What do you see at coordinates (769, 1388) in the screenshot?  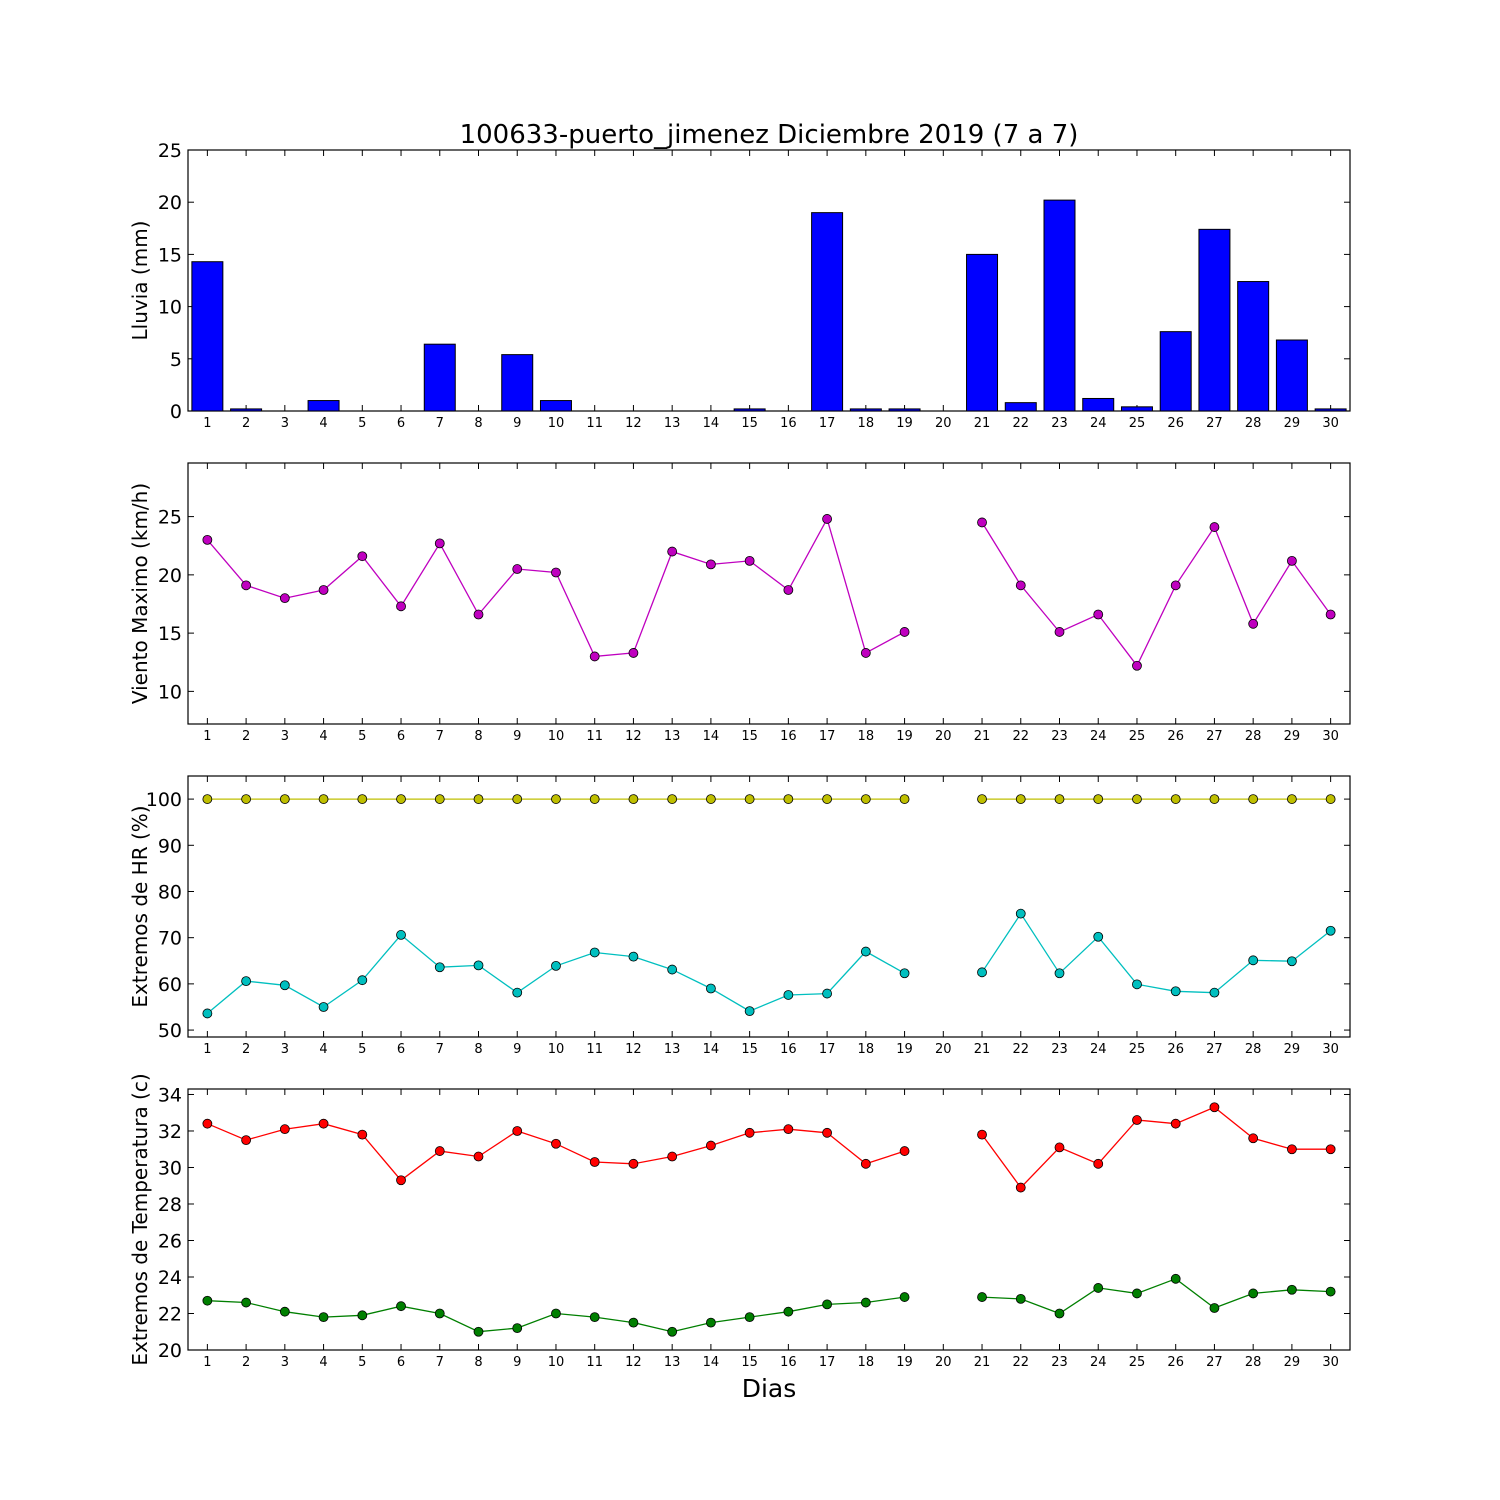 I see `x-axis-label: Dias` at bounding box center [769, 1388].